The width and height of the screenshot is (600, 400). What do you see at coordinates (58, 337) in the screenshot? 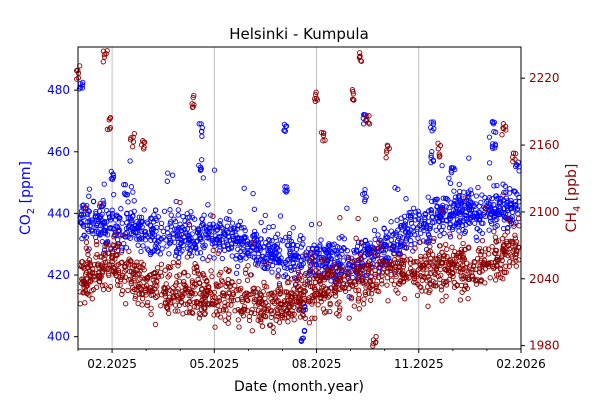
I see `y-left-tick-label: 400` at bounding box center [58, 337].